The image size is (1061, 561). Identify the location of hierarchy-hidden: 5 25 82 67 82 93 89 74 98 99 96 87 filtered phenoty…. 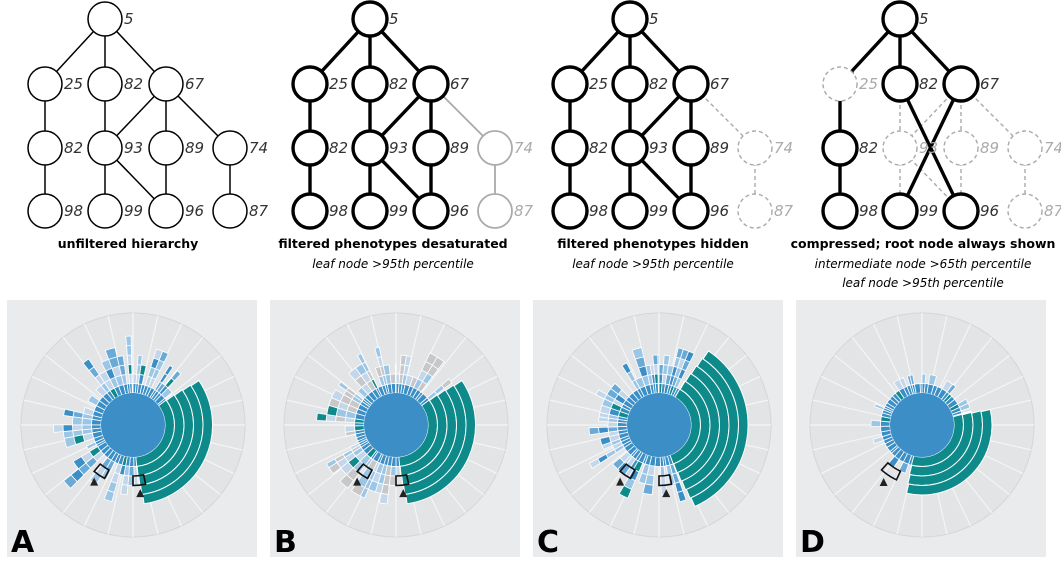
(672, 135).